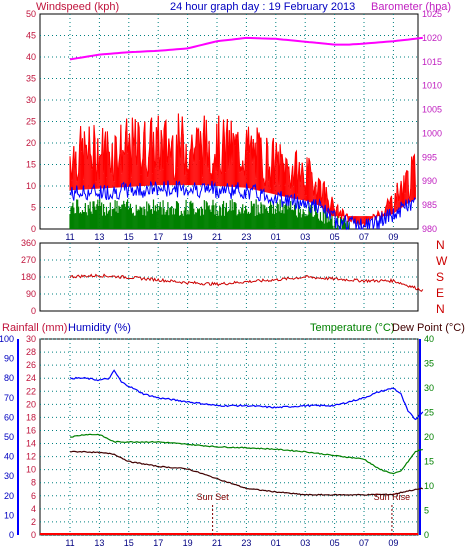 The width and height of the screenshot is (468, 555). Describe the element at coordinates (28, 260) in the screenshot. I see `direction-tick-label: 270` at that location.